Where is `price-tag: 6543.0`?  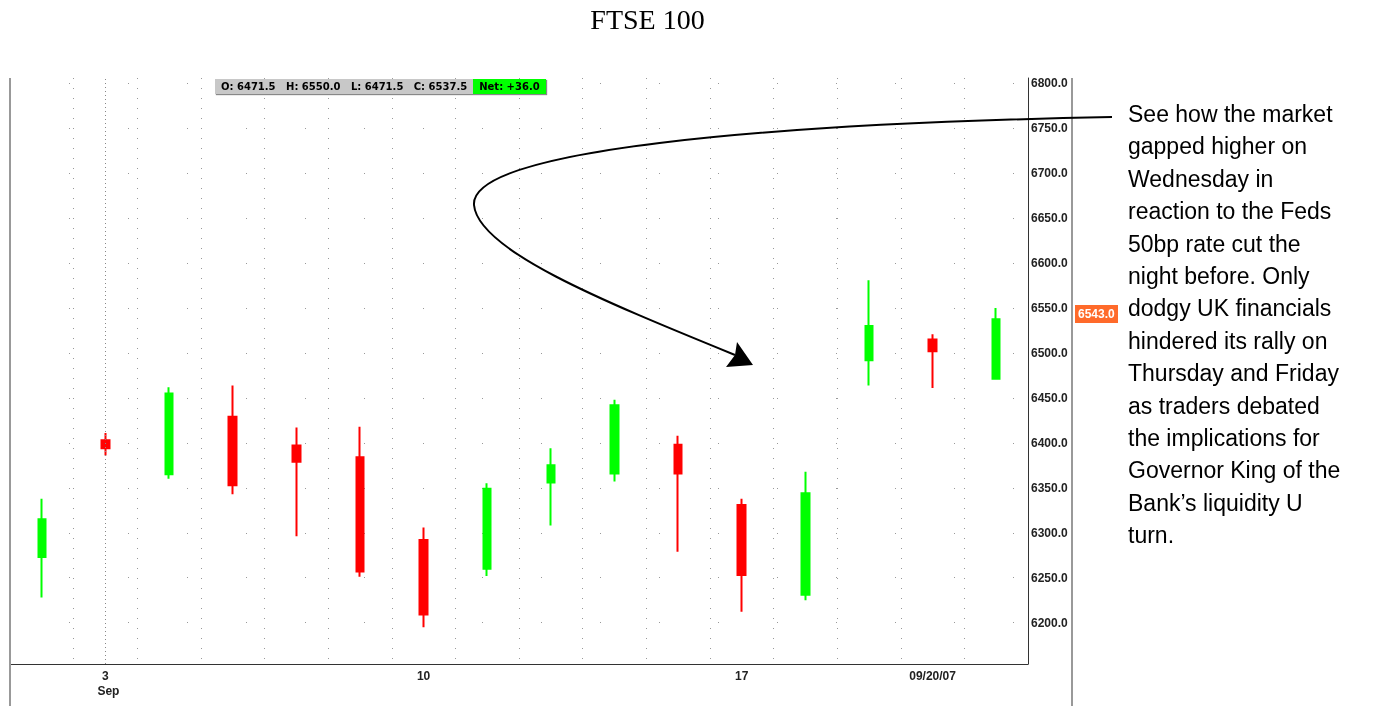 price-tag: 6543.0 is located at coordinates (1096, 314).